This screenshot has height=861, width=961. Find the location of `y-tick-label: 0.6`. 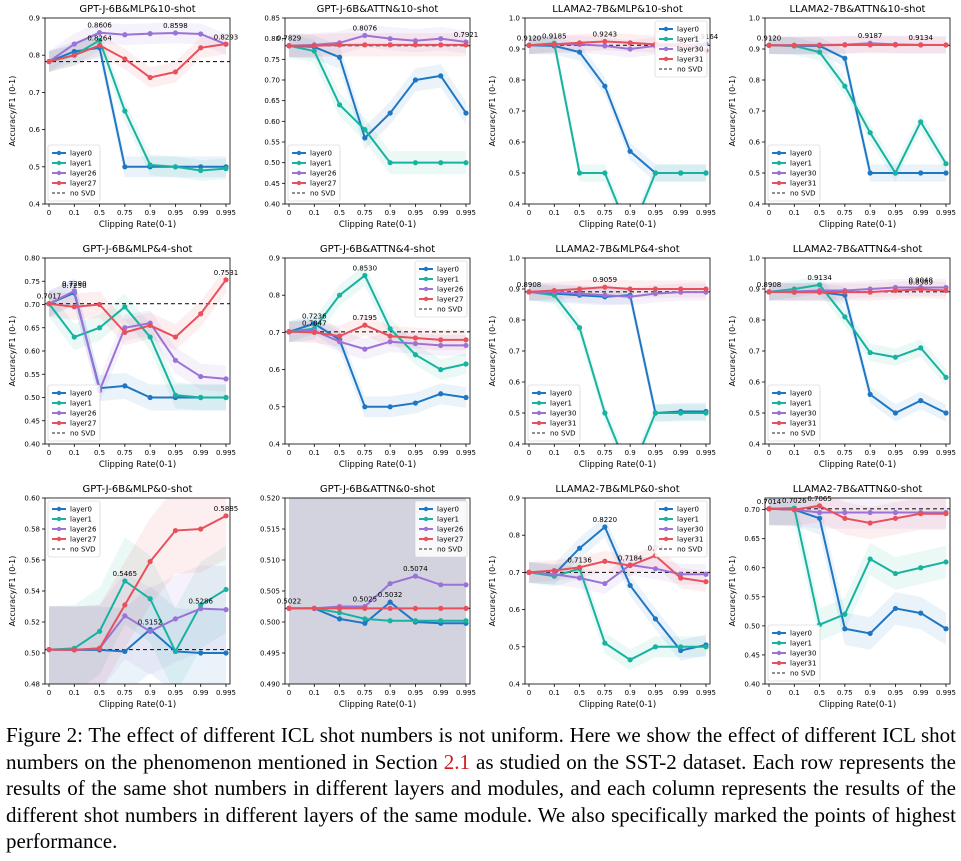

y-tick-label: 0.6 is located at coordinates (755, 143).